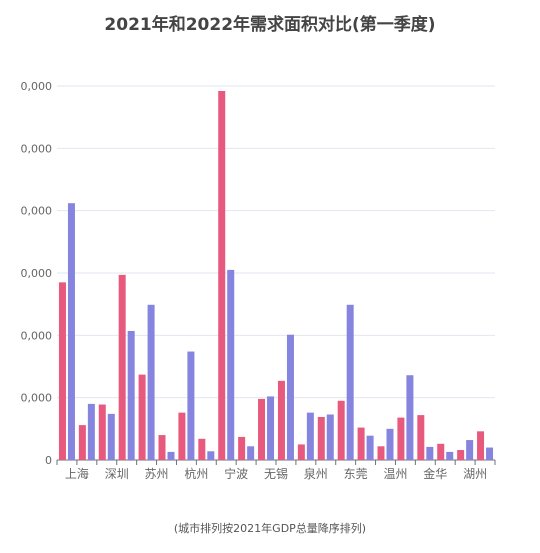 This screenshot has width=540, height=553. I want to click on x-tick-label: 东莞, so click(356, 474).